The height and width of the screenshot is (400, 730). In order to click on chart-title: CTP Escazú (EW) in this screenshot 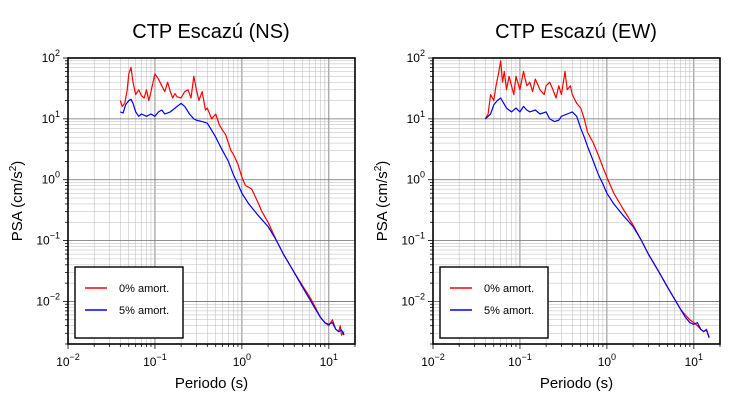, I will do `click(576, 32)`.